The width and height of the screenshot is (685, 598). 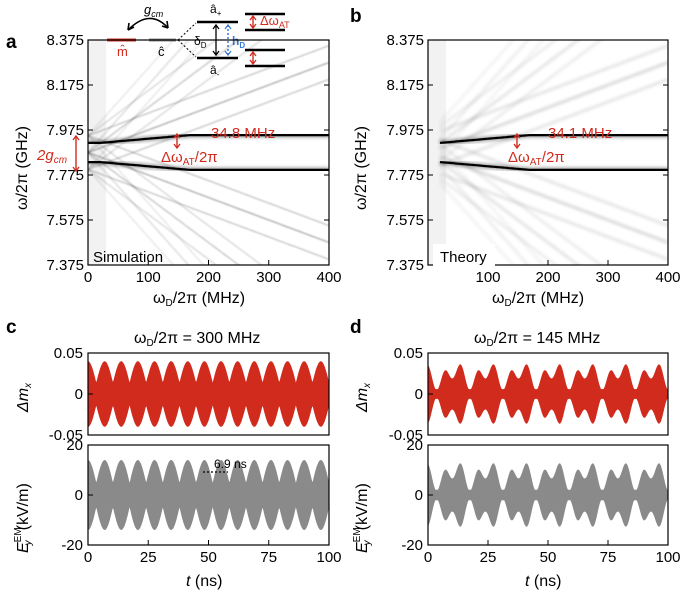 I want to click on title-c: ωD/2π = 300 MHz, so click(x=197, y=339).